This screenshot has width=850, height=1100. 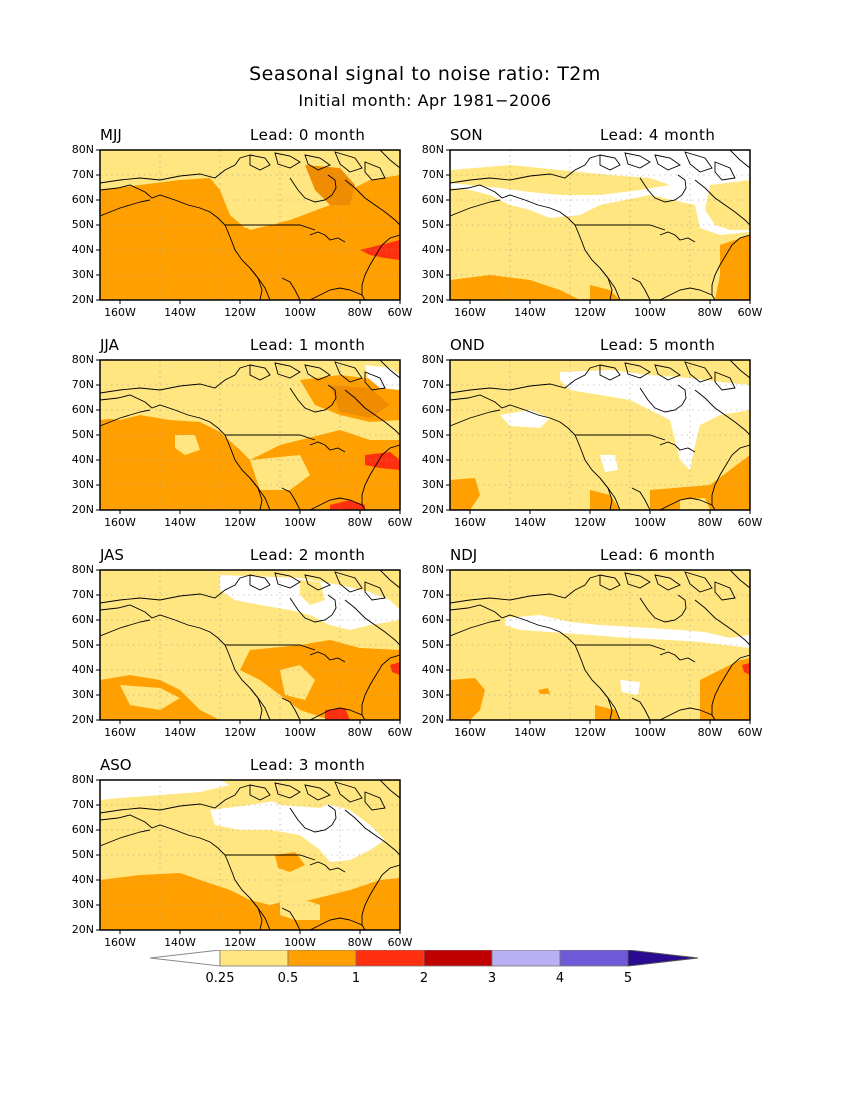 What do you see at coordinates (308, 765) in the screenshot?
I see `lead-label: Lead: 3 month` at bounding box center [308, 765].